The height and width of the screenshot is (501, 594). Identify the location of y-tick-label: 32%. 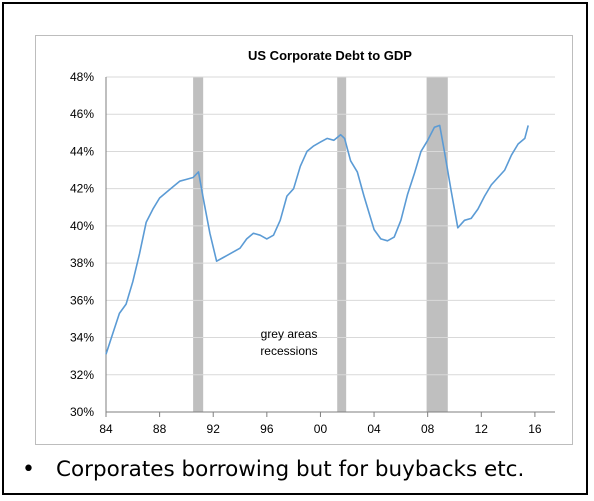
(82, 375).